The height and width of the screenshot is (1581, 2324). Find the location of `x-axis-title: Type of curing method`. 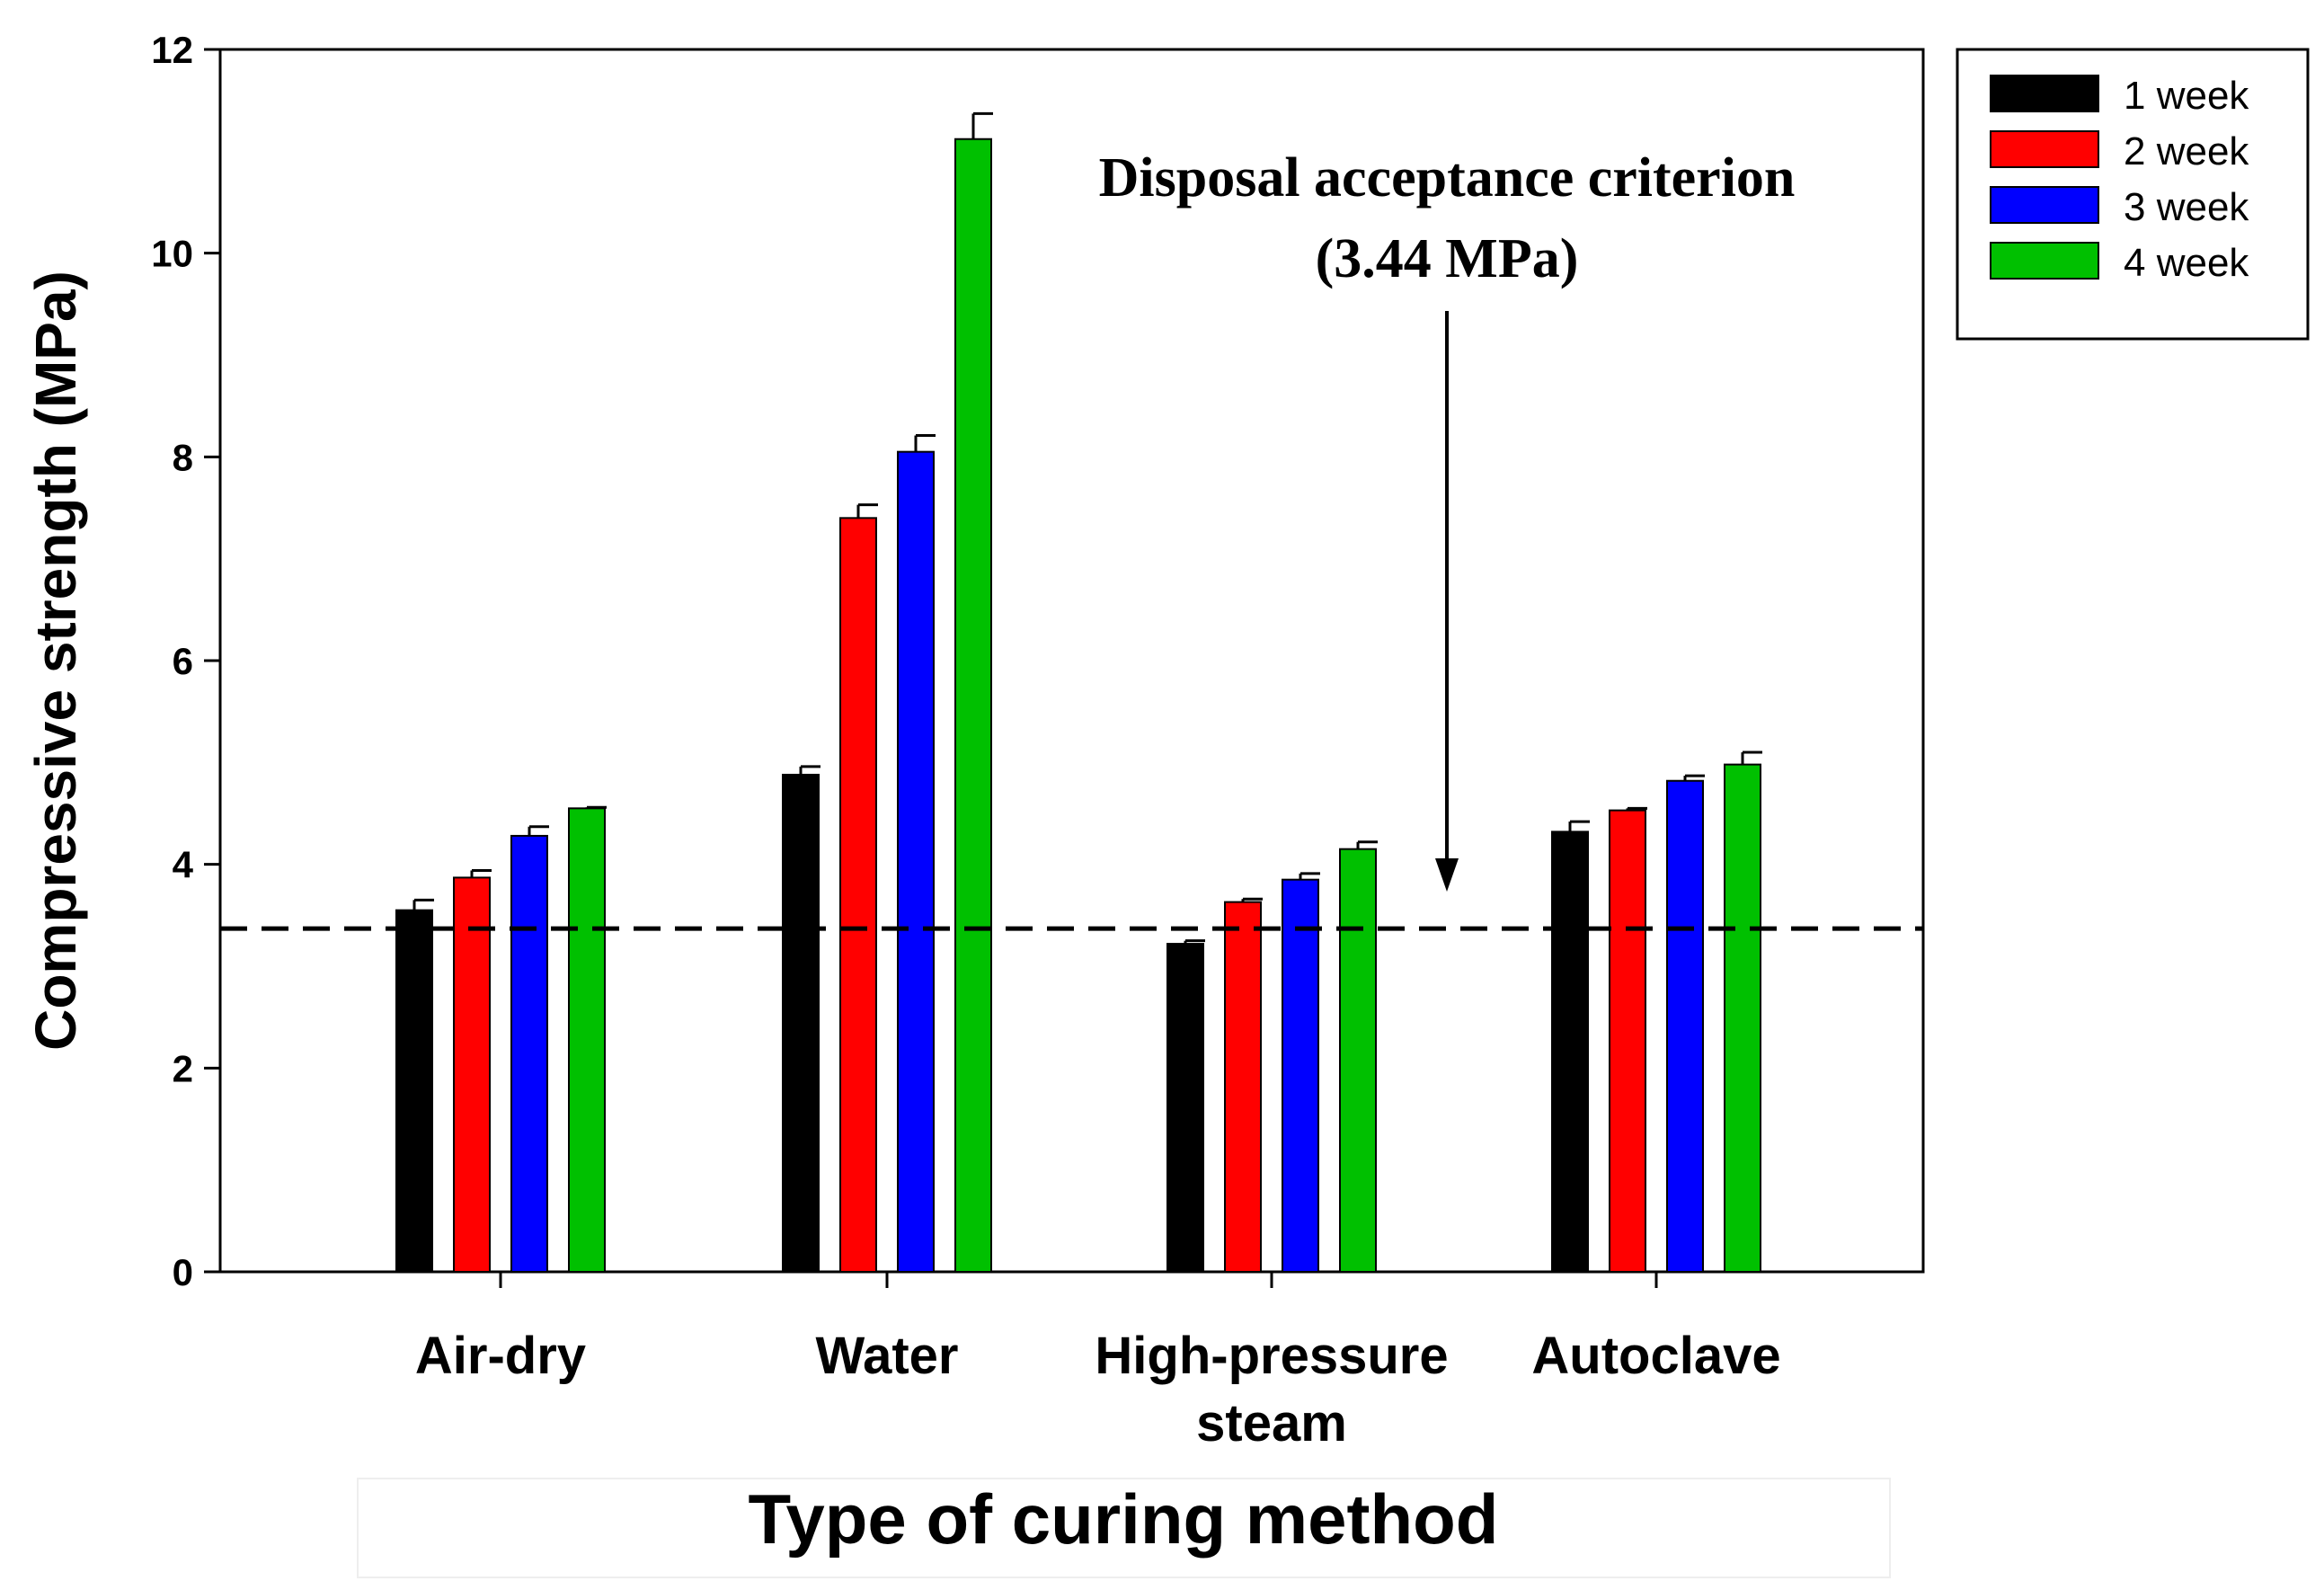

x-axis-title: Type of curing method is located at coordinates (1124, 1519).